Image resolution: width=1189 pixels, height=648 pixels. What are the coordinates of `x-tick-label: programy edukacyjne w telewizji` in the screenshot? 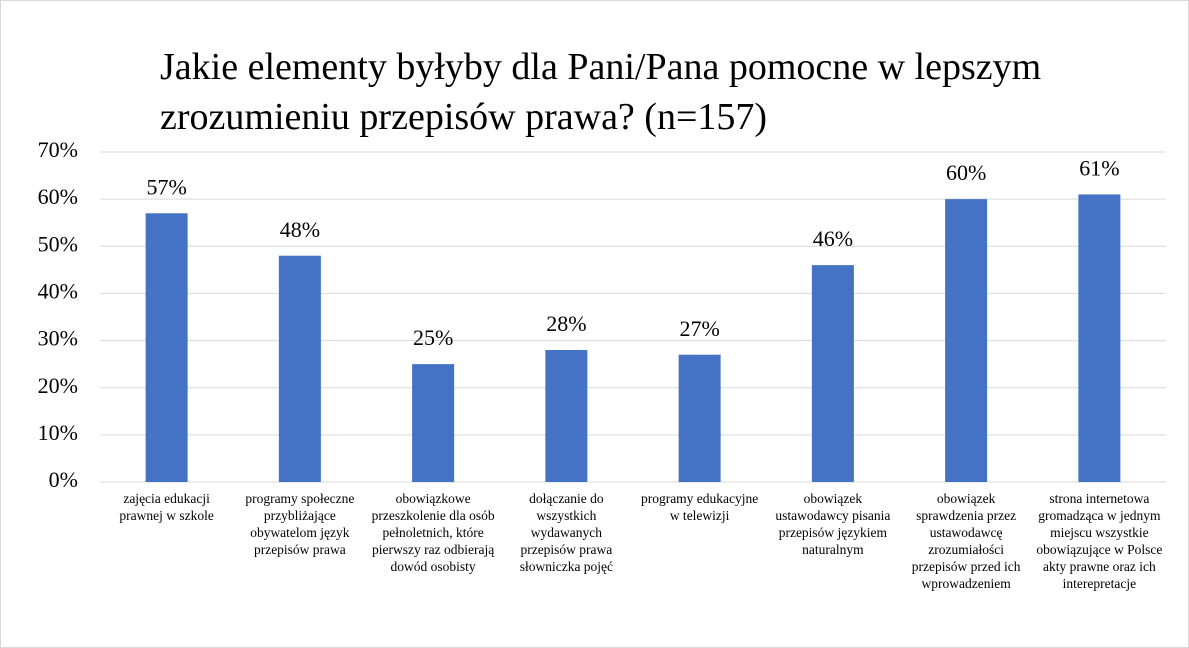 It's located at (699, 507).